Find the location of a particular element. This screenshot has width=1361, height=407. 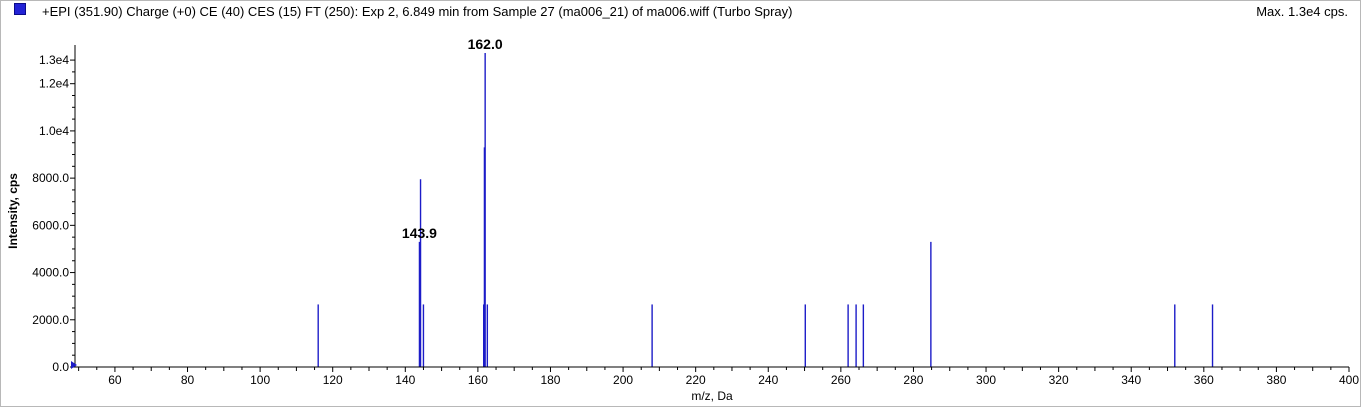

x-tick-label: 220 is located at coordinates (696, 380).